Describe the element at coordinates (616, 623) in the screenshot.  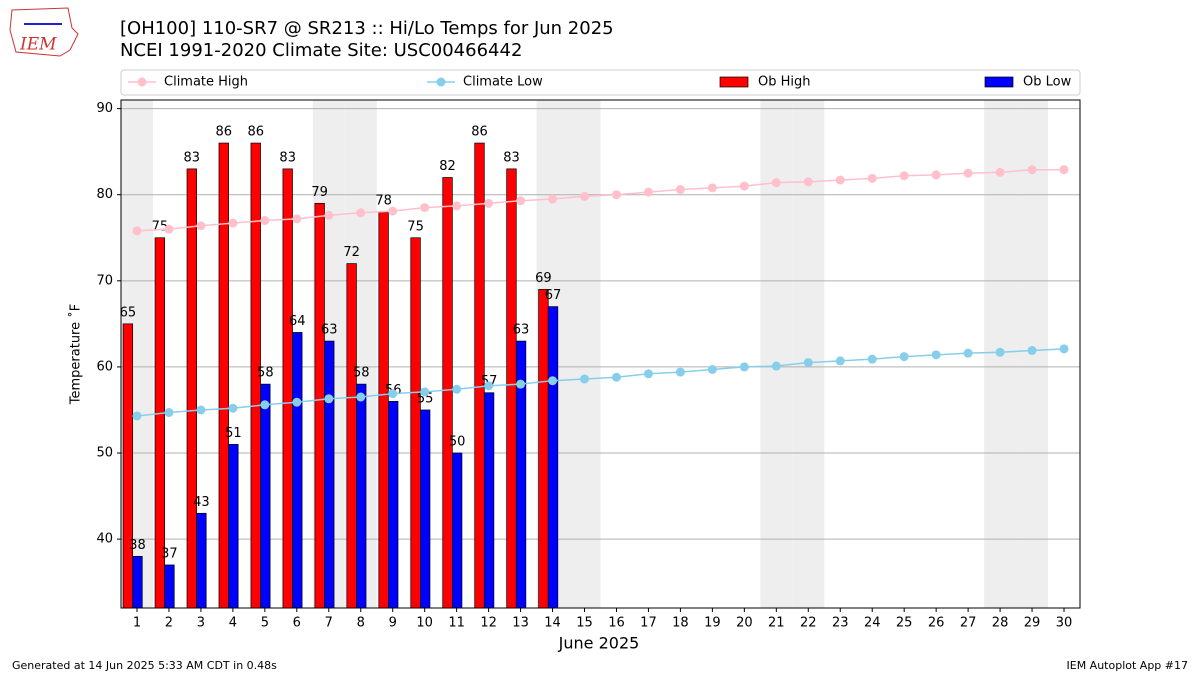
I see `x-tick-label: 16` at that location.